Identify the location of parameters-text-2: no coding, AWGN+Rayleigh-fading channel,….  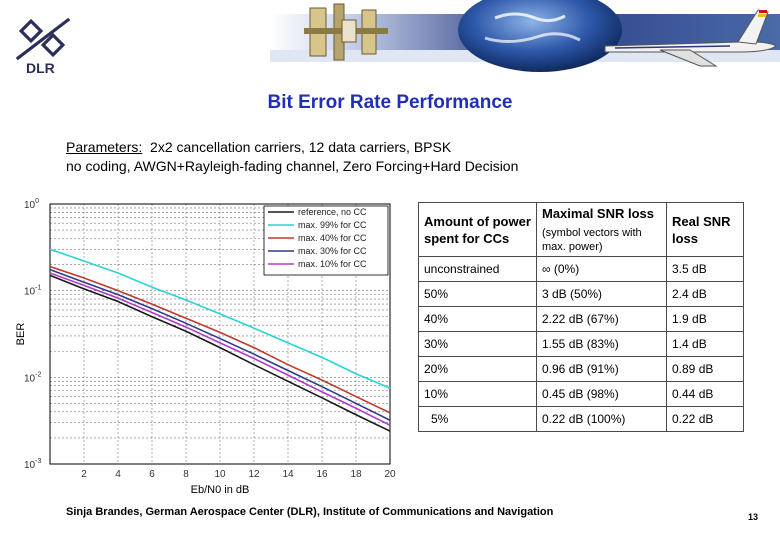
(292, 166).